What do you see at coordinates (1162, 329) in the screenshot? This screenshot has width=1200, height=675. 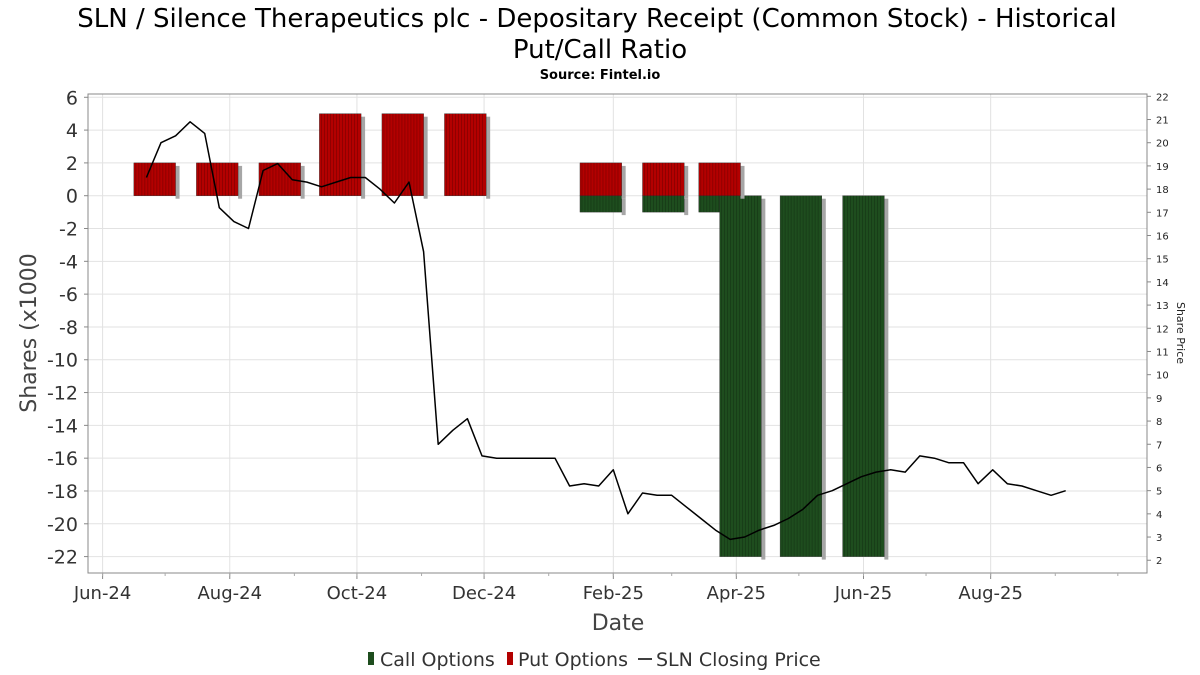 I see `y-right-tick-label: 12` at bounding box center [1162, 329].